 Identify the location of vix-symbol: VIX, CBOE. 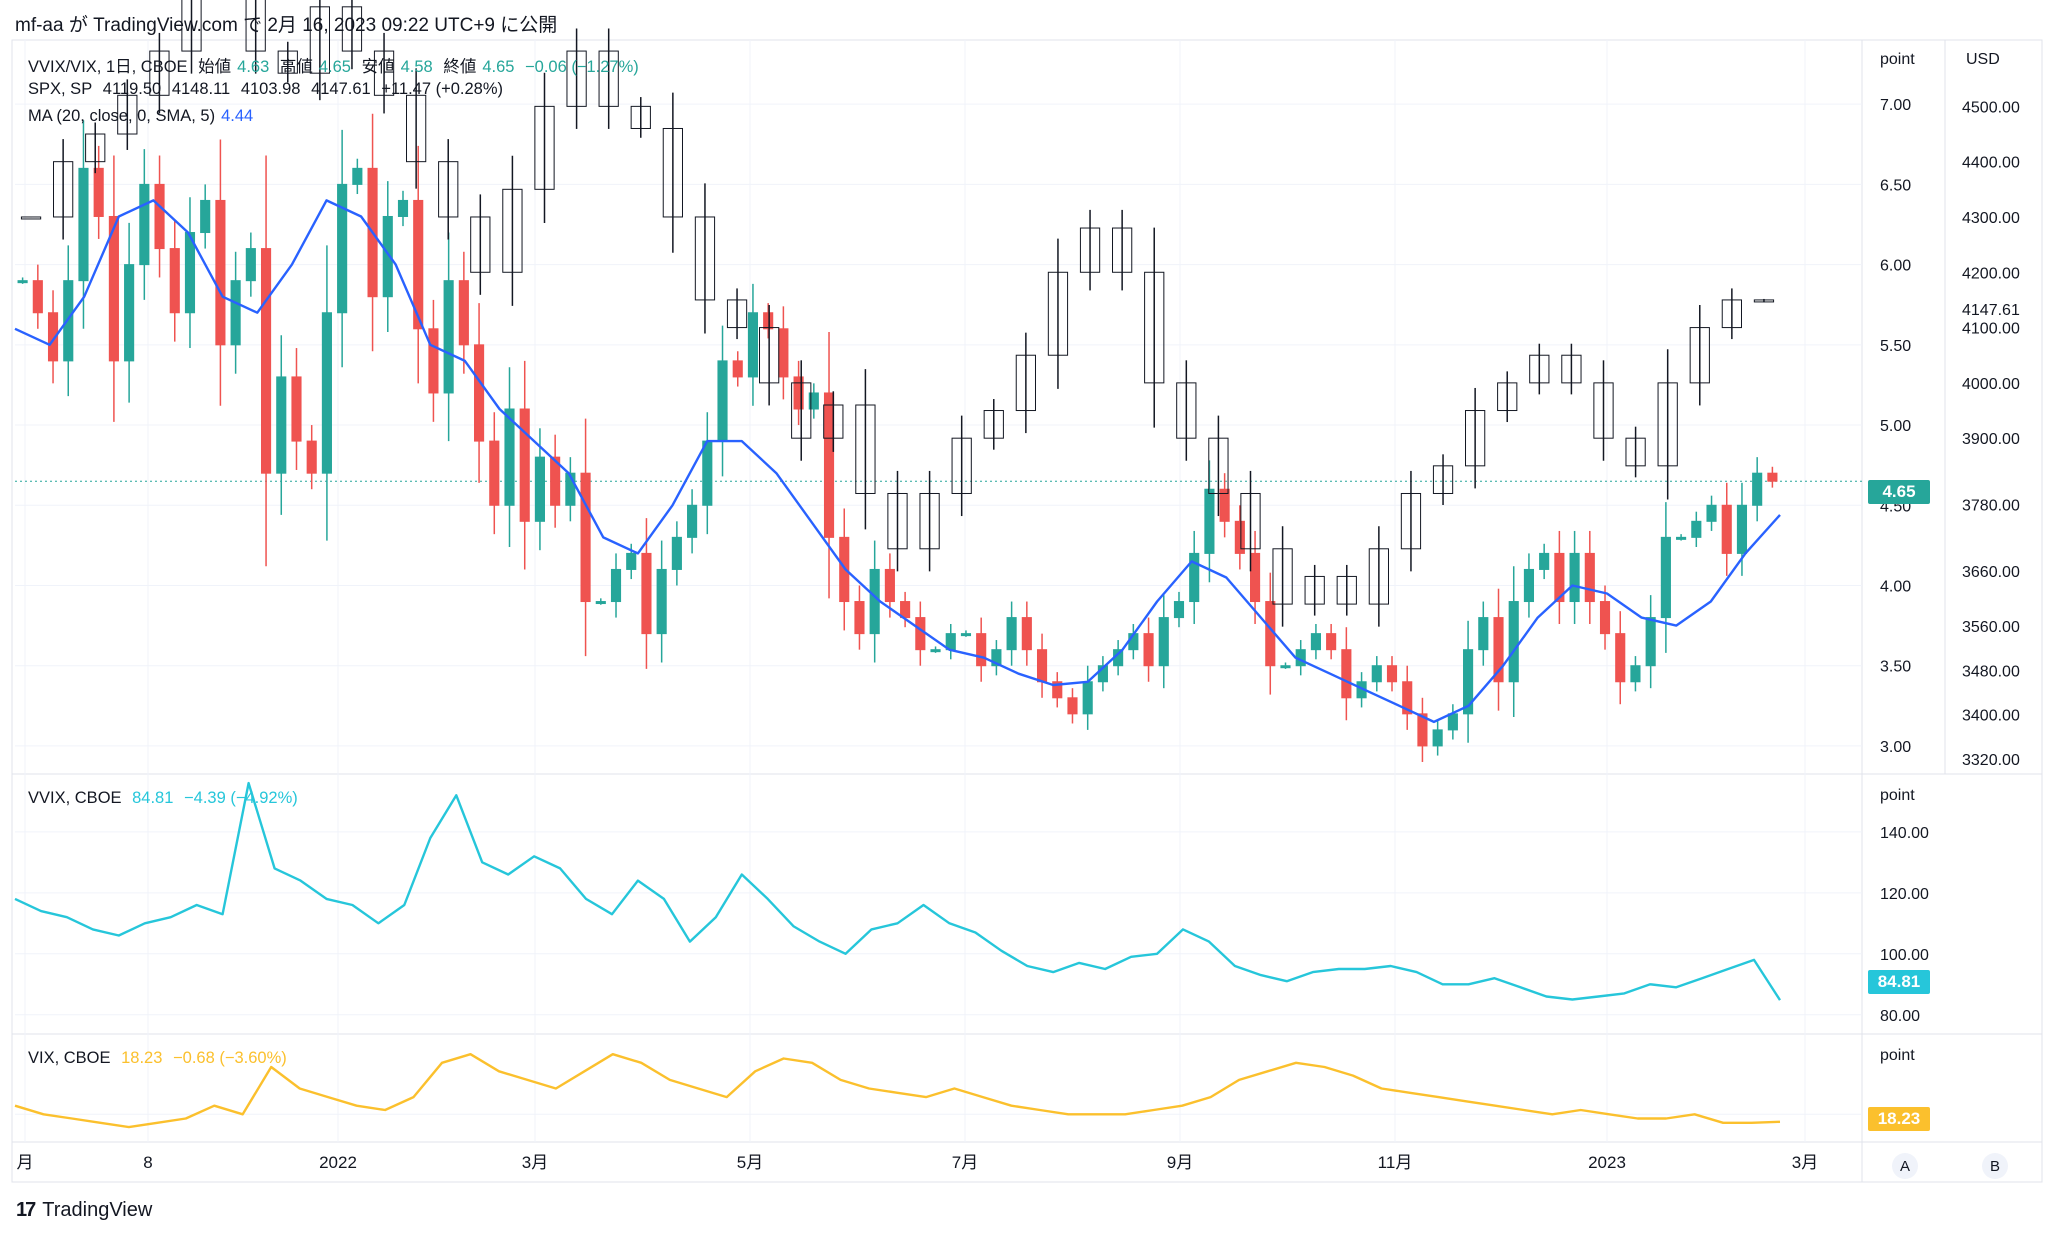
(69, 1058).